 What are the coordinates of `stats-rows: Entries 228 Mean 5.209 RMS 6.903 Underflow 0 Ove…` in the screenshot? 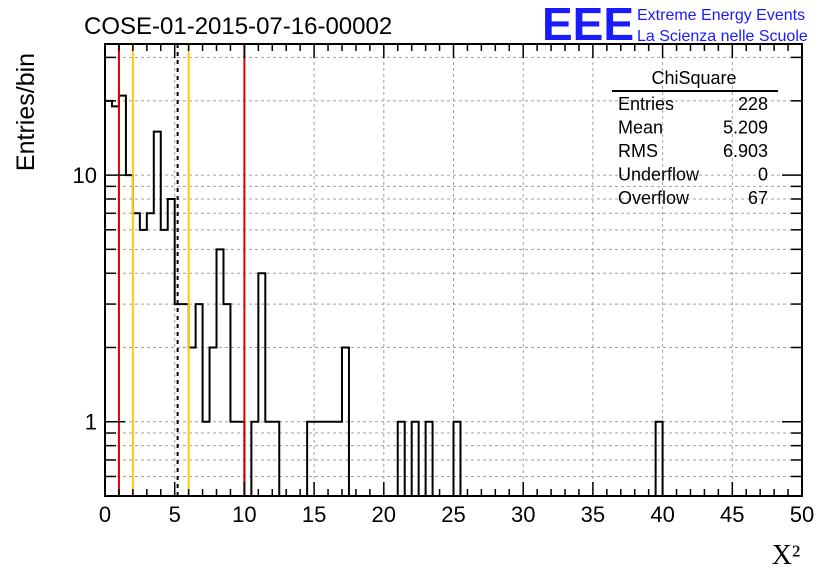 It's located at (693, 151).